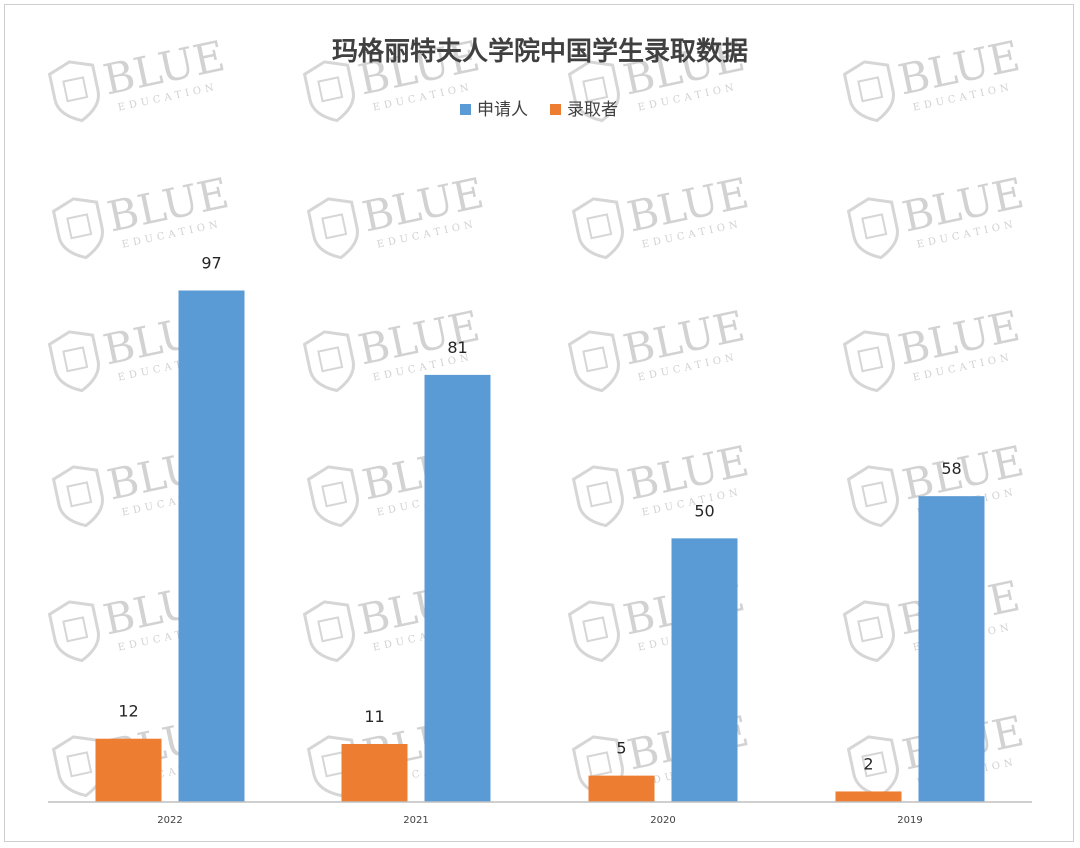 This screenshot has height=848, width=1080. Describe the element at coordinates (539, 110) in the screenshot. I see `legend: 申请人 录取者` at that location.